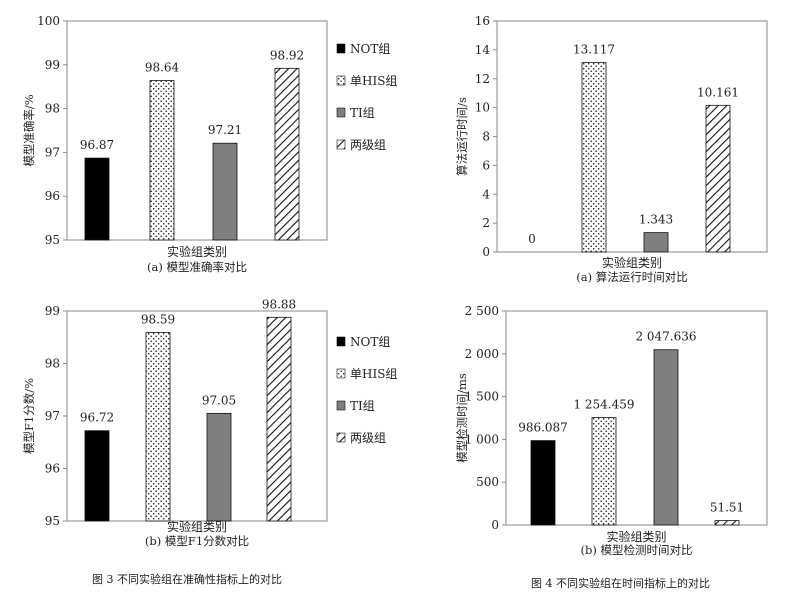  I want to click on y-tick-label: 12, so click(482, 79).